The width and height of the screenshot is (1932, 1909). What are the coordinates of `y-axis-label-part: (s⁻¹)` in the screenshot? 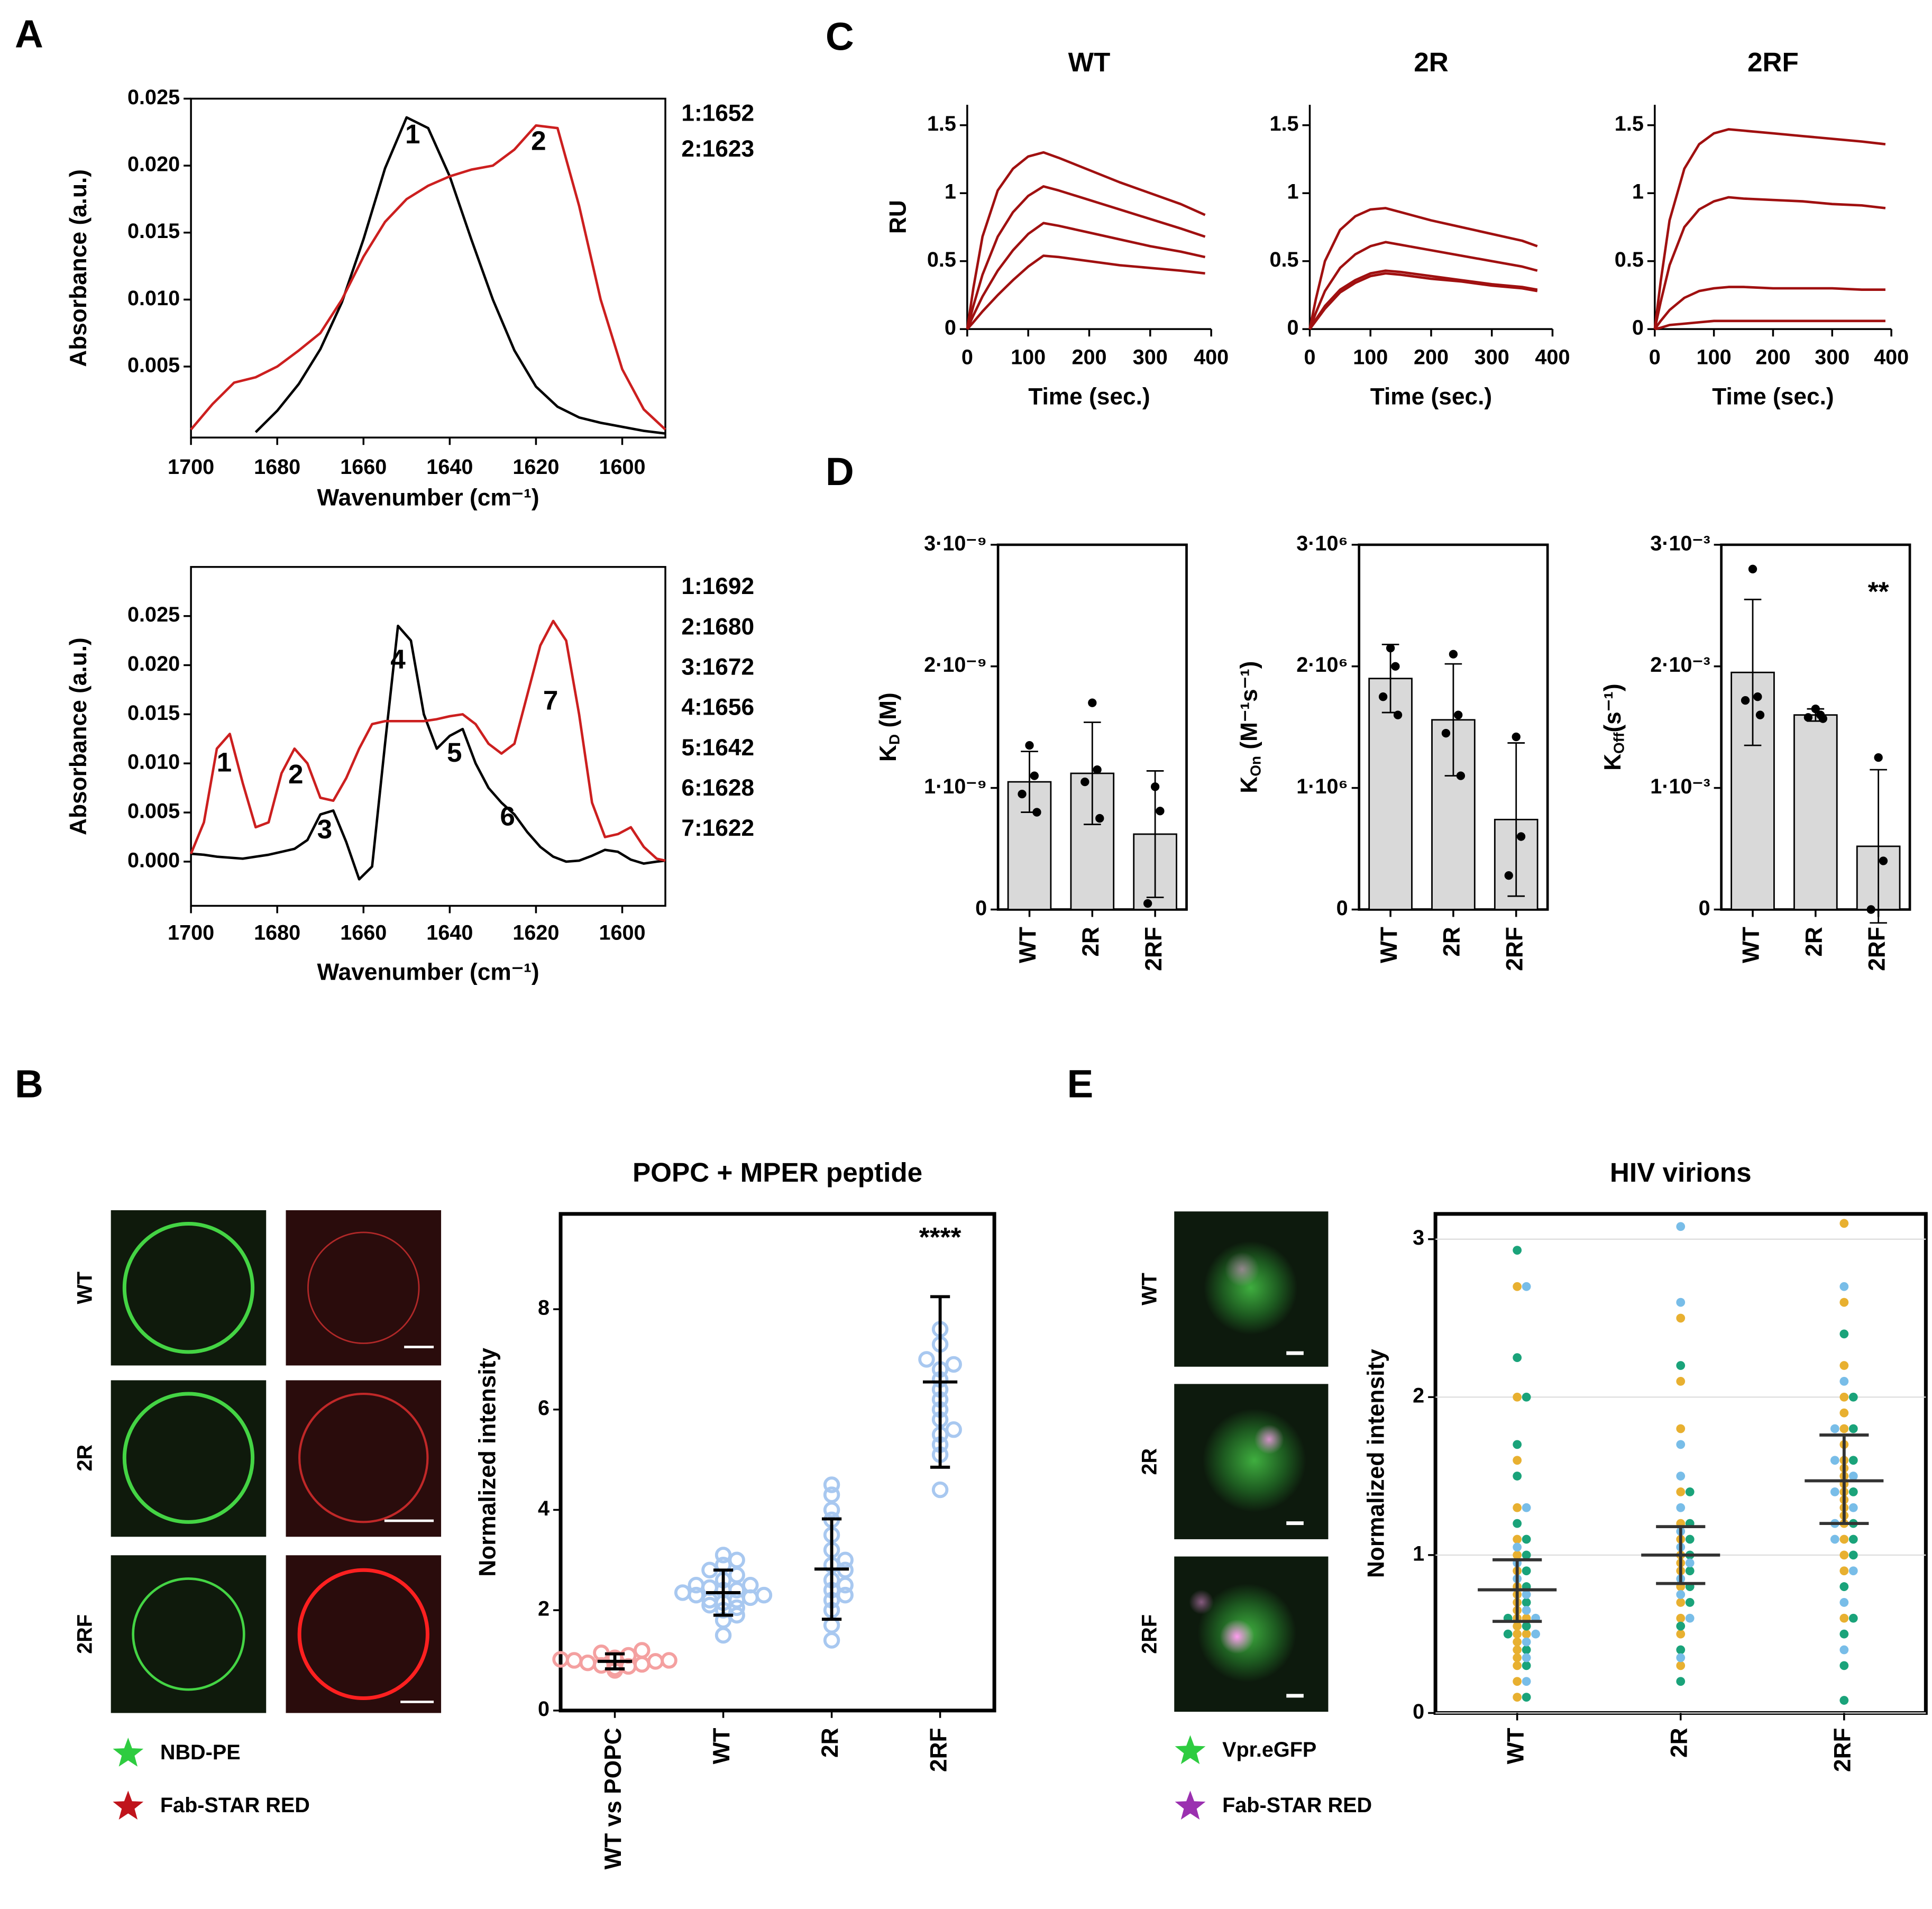 It's located at (1613, 707).